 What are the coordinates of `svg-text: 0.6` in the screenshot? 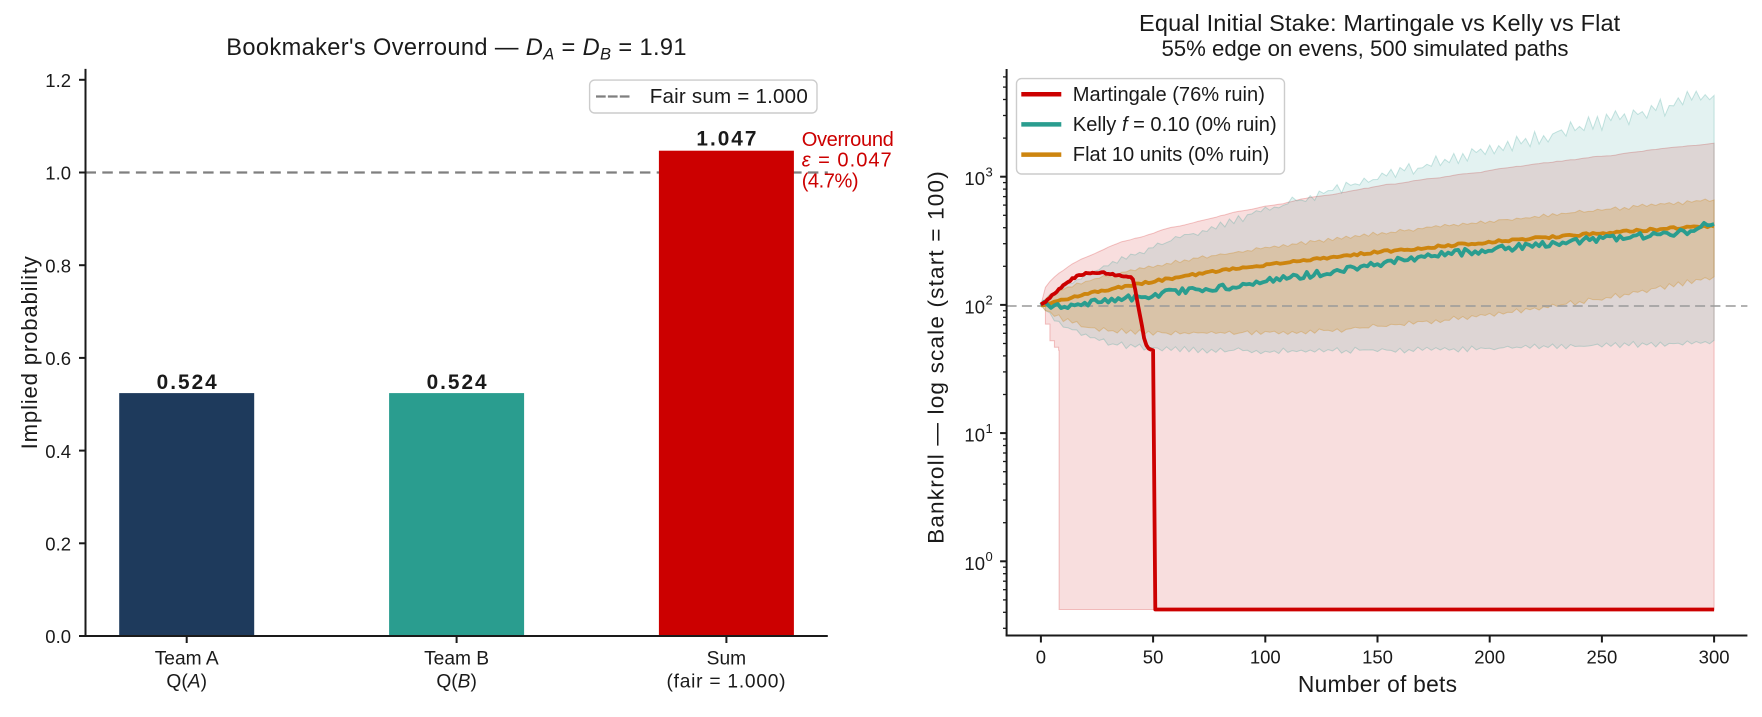 It's located at (58, 358).